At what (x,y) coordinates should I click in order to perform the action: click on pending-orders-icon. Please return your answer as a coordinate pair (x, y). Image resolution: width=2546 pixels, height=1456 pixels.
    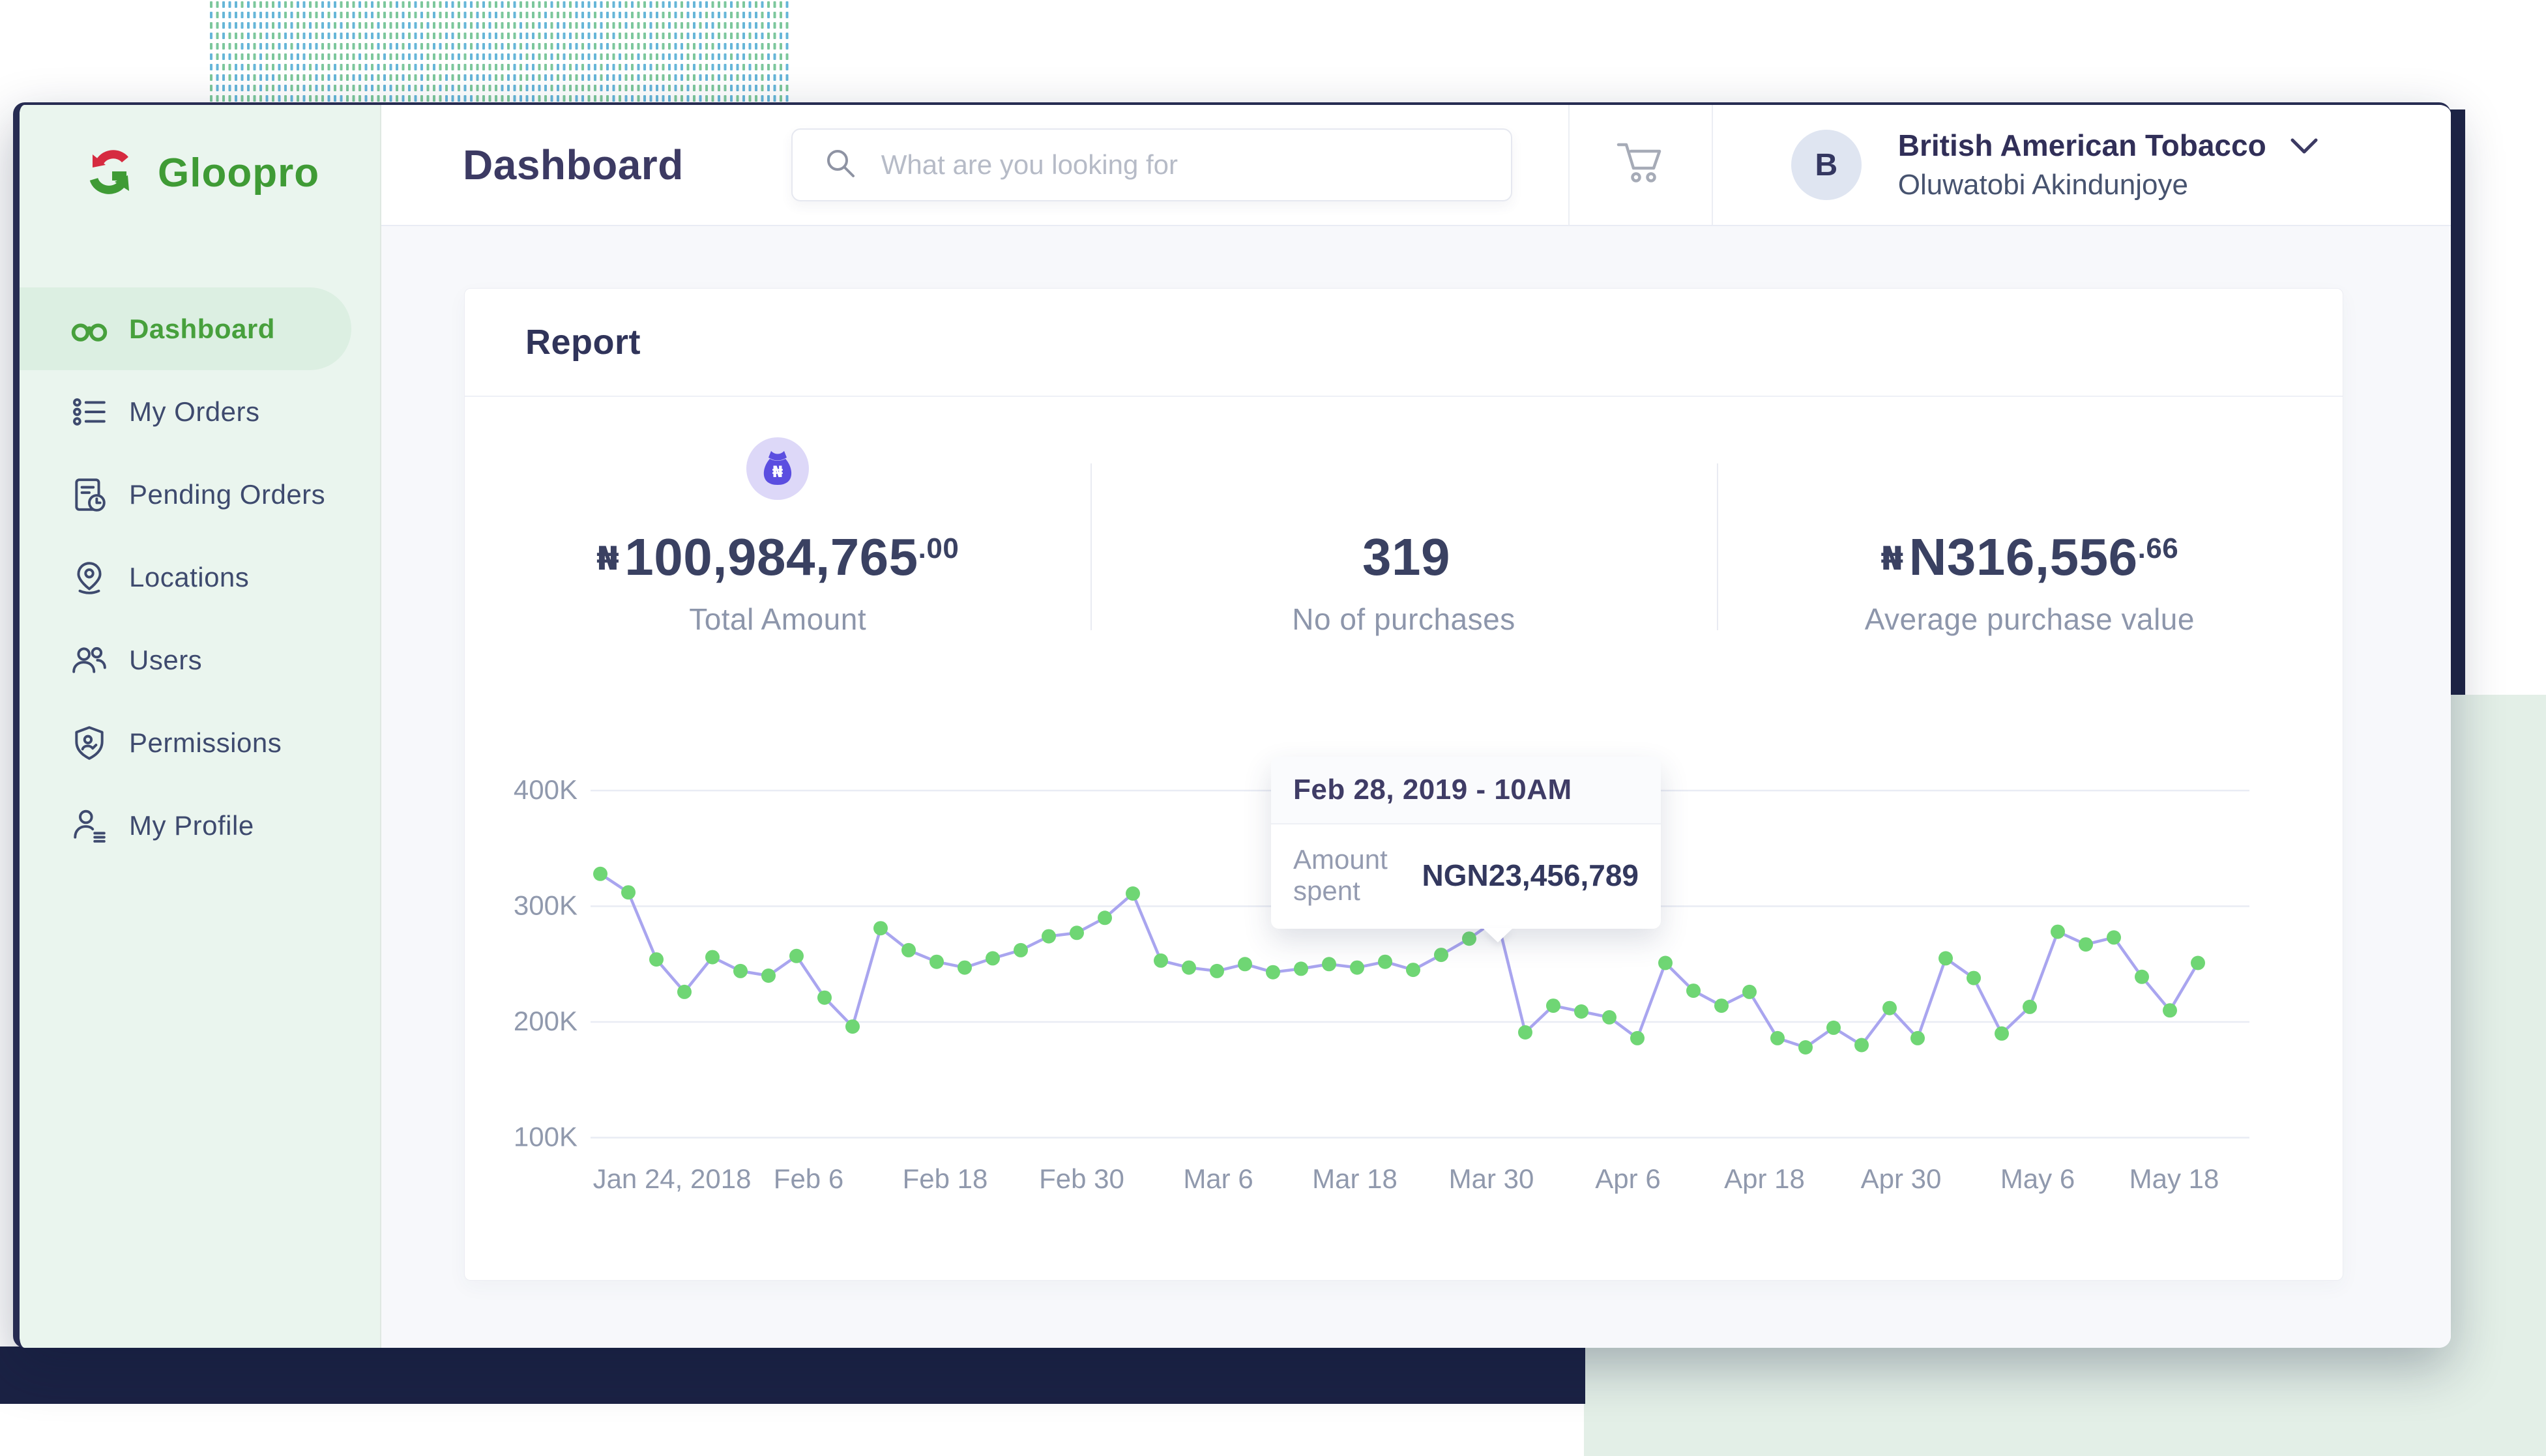
    Looking at the image, I should click on (89, 495).